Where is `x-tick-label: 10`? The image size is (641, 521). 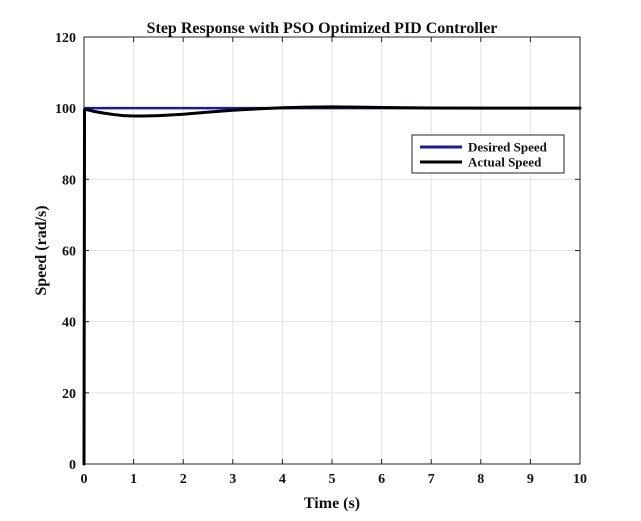 x-tick-label: 10 is located at coordinates (580, 479).